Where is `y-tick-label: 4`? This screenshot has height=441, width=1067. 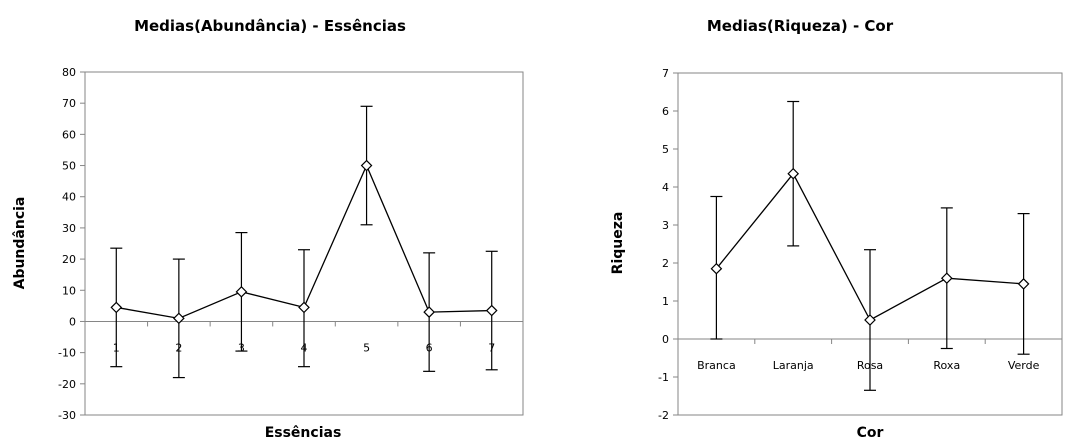 y-tick-label: 4 is located at coordinates (665, 187).